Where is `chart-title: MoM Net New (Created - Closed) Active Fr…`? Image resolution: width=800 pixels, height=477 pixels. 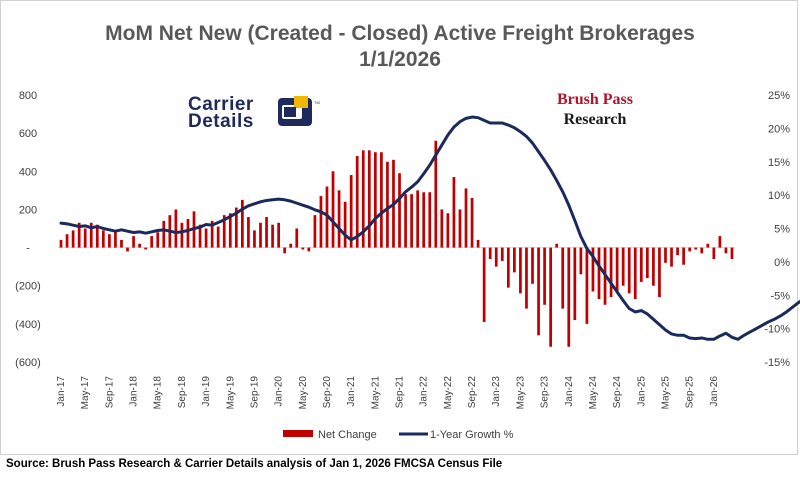 chart-title: MoM Net New (Created - Closed) Active Fr… is located at coordinates (400, 33).